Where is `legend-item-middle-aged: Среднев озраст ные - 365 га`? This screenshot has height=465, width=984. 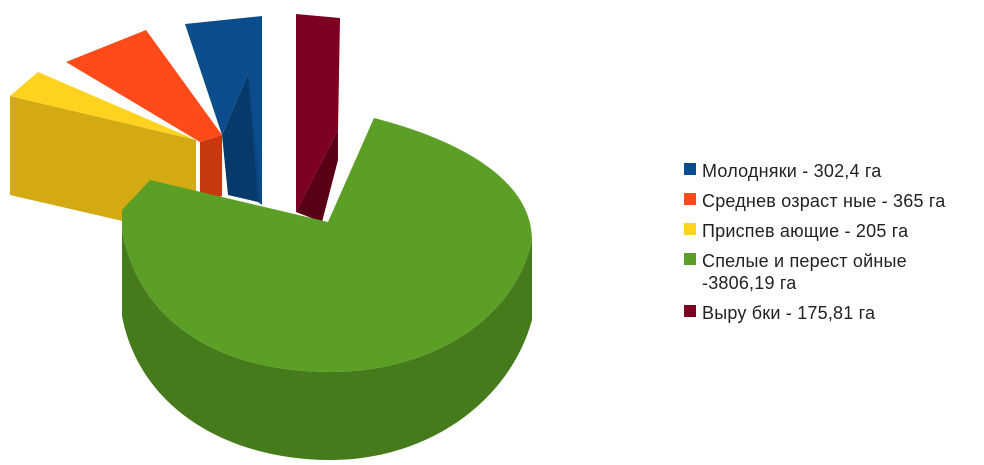
legend-item-middle-aged: Среднев озраст ные - 365 га is located at coordinates (829, 201).